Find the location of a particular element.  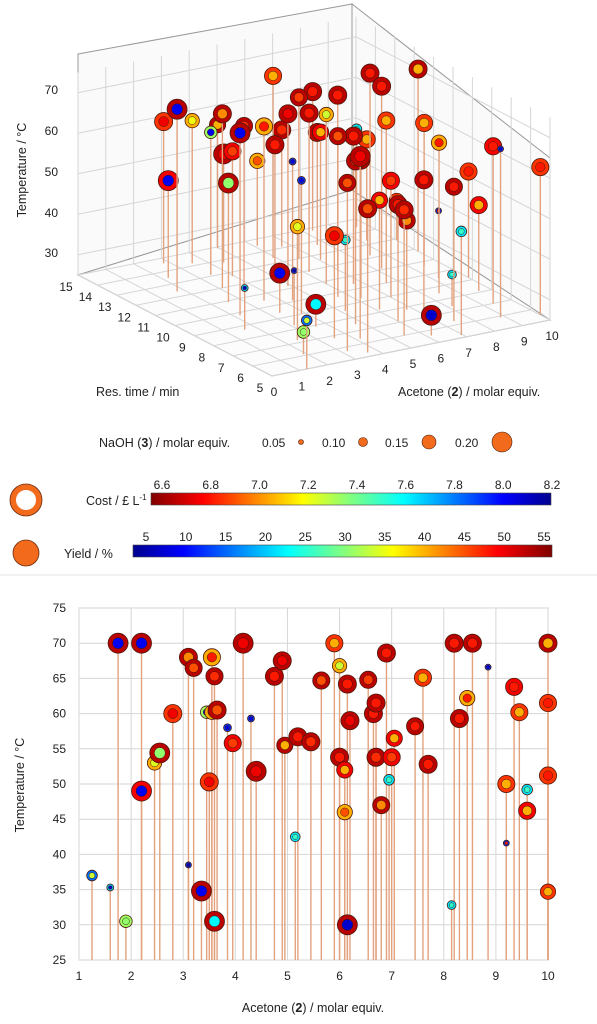

colorbar-tick-label: 7.4 is located at coordinates (357, 485).